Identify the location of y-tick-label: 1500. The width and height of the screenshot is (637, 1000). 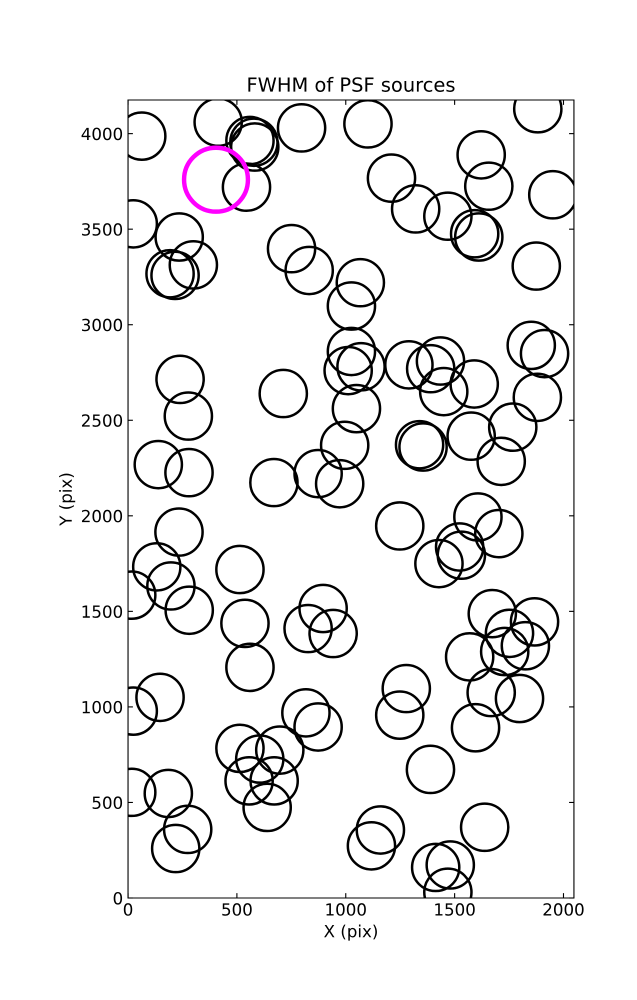
(102, 611).